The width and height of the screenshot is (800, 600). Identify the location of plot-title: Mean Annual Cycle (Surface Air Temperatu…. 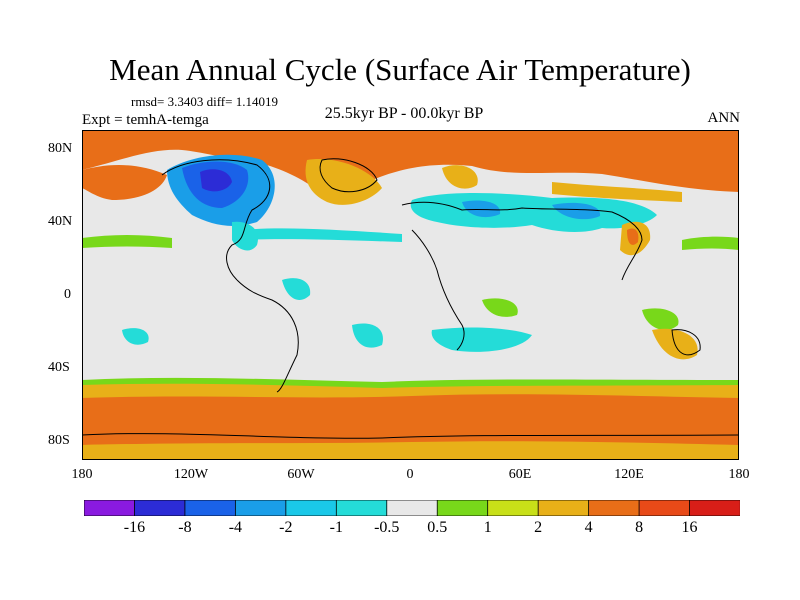
(400, 69).